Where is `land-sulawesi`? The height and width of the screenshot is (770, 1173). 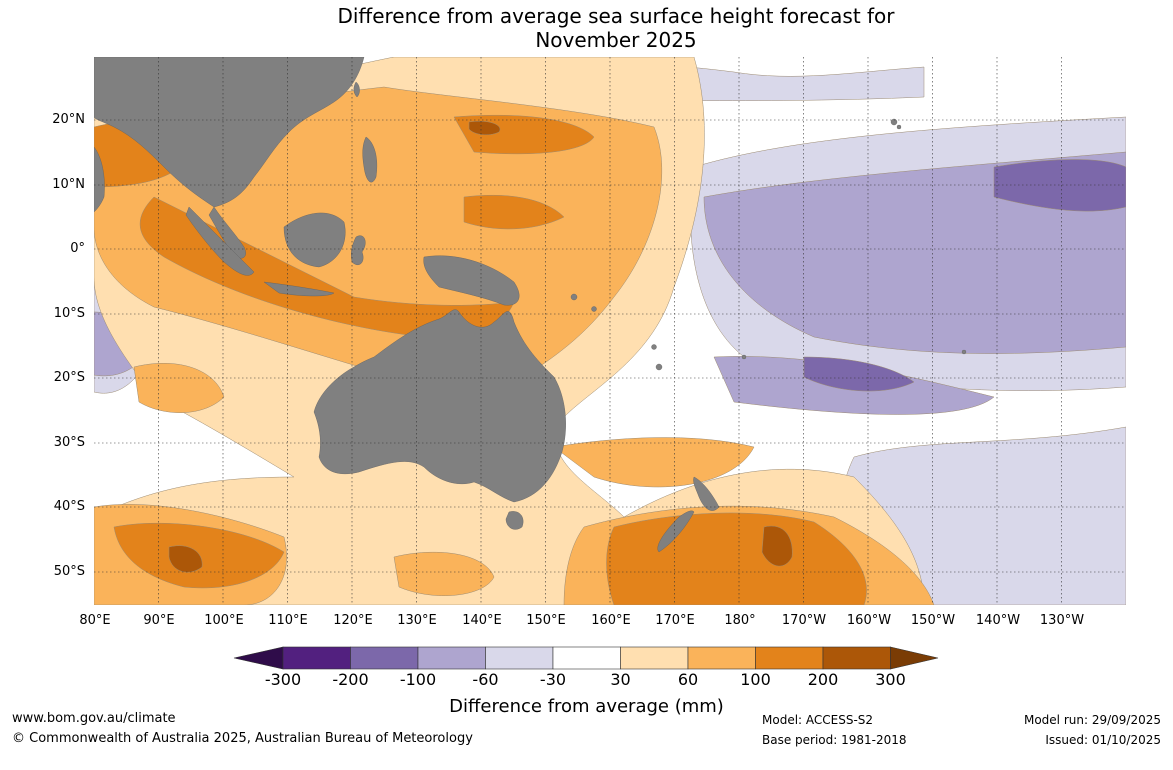
land-sulawesi is located at coordinates (358, 250).